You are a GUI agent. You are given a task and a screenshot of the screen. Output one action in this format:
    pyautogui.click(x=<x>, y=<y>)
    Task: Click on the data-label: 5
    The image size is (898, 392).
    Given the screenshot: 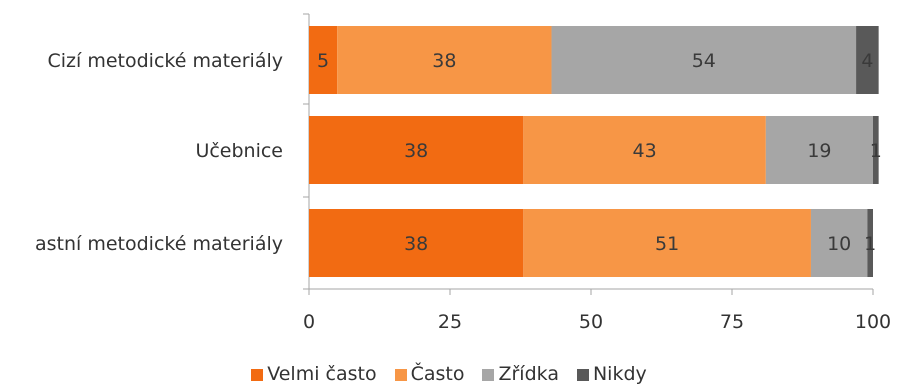 What is the action you would take?
    pyautogui.click(x=323, y=61)
    